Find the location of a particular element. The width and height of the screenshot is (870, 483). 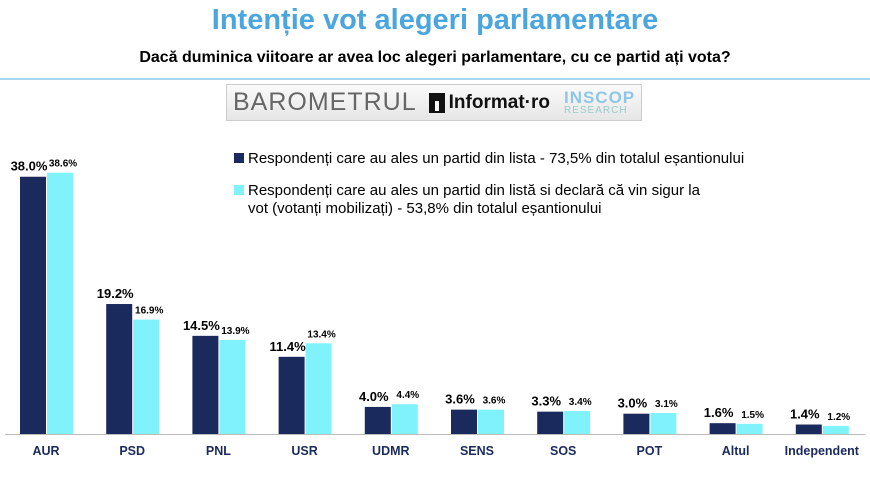

chart-title: Intenție vot alegeri parlamentare is located at coordinates (435, 20).